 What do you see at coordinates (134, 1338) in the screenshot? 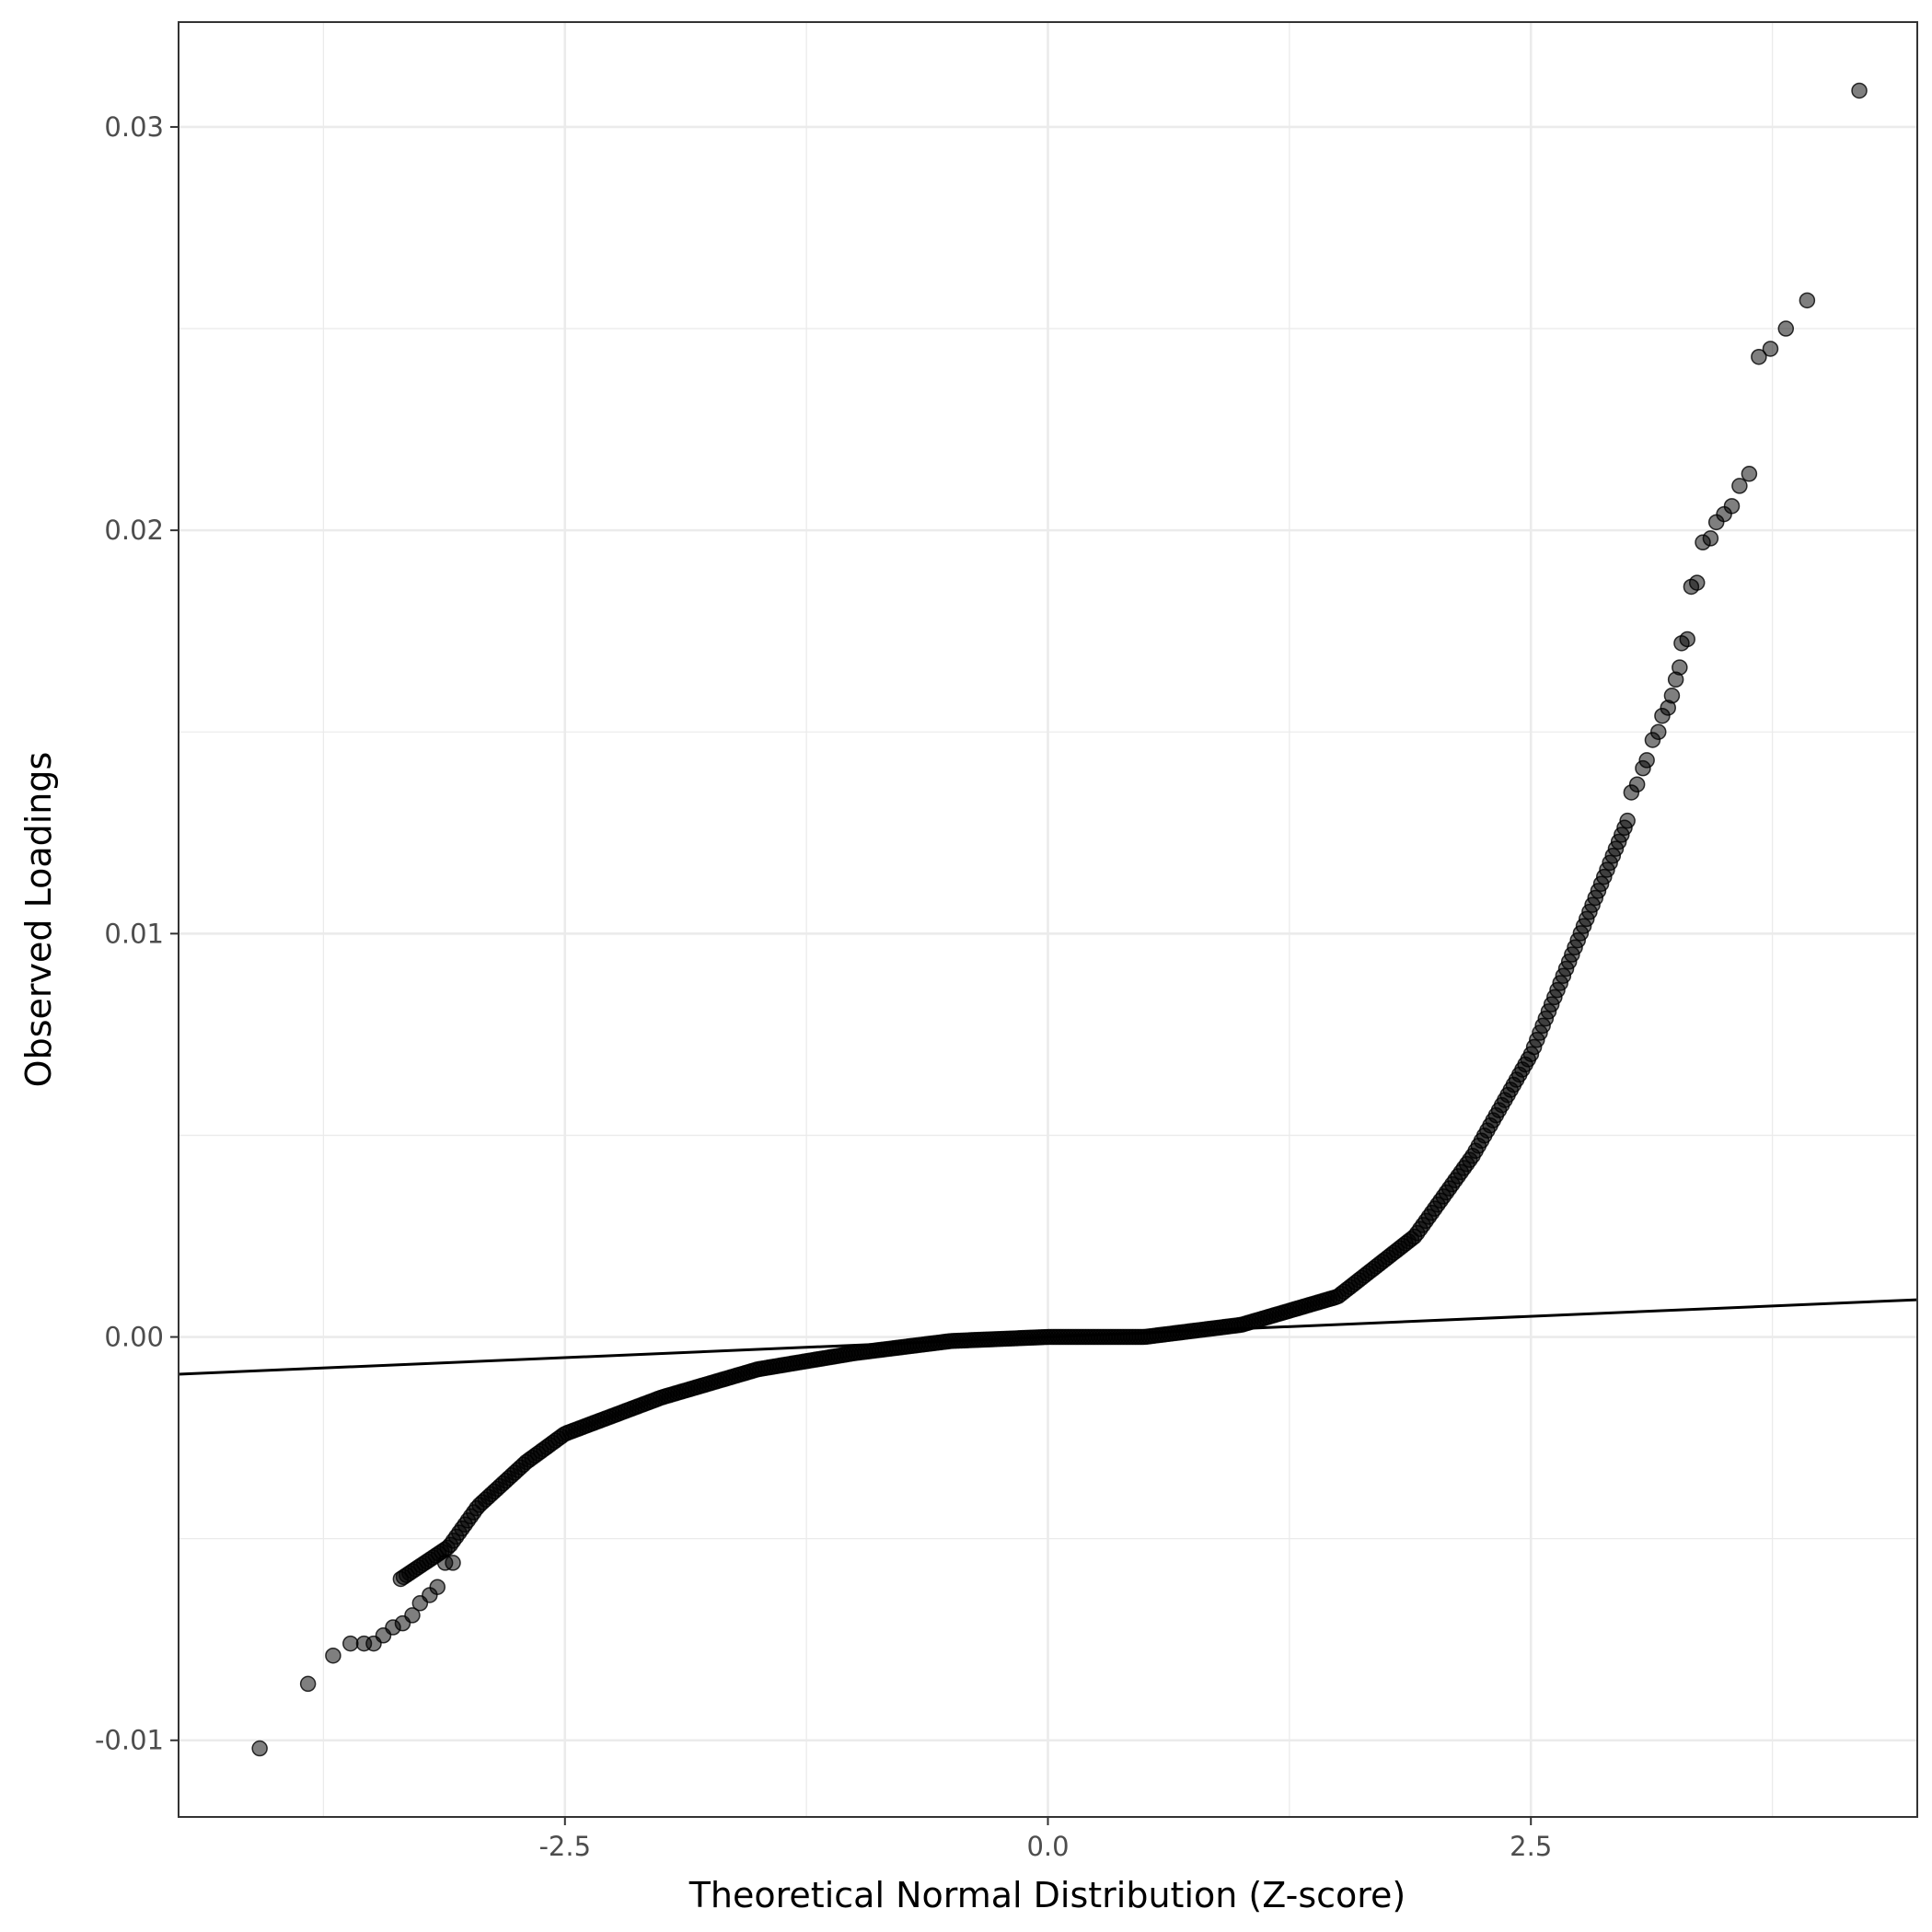
I see `y-tick-label: 0.00` at bounding box center [134, 1338].